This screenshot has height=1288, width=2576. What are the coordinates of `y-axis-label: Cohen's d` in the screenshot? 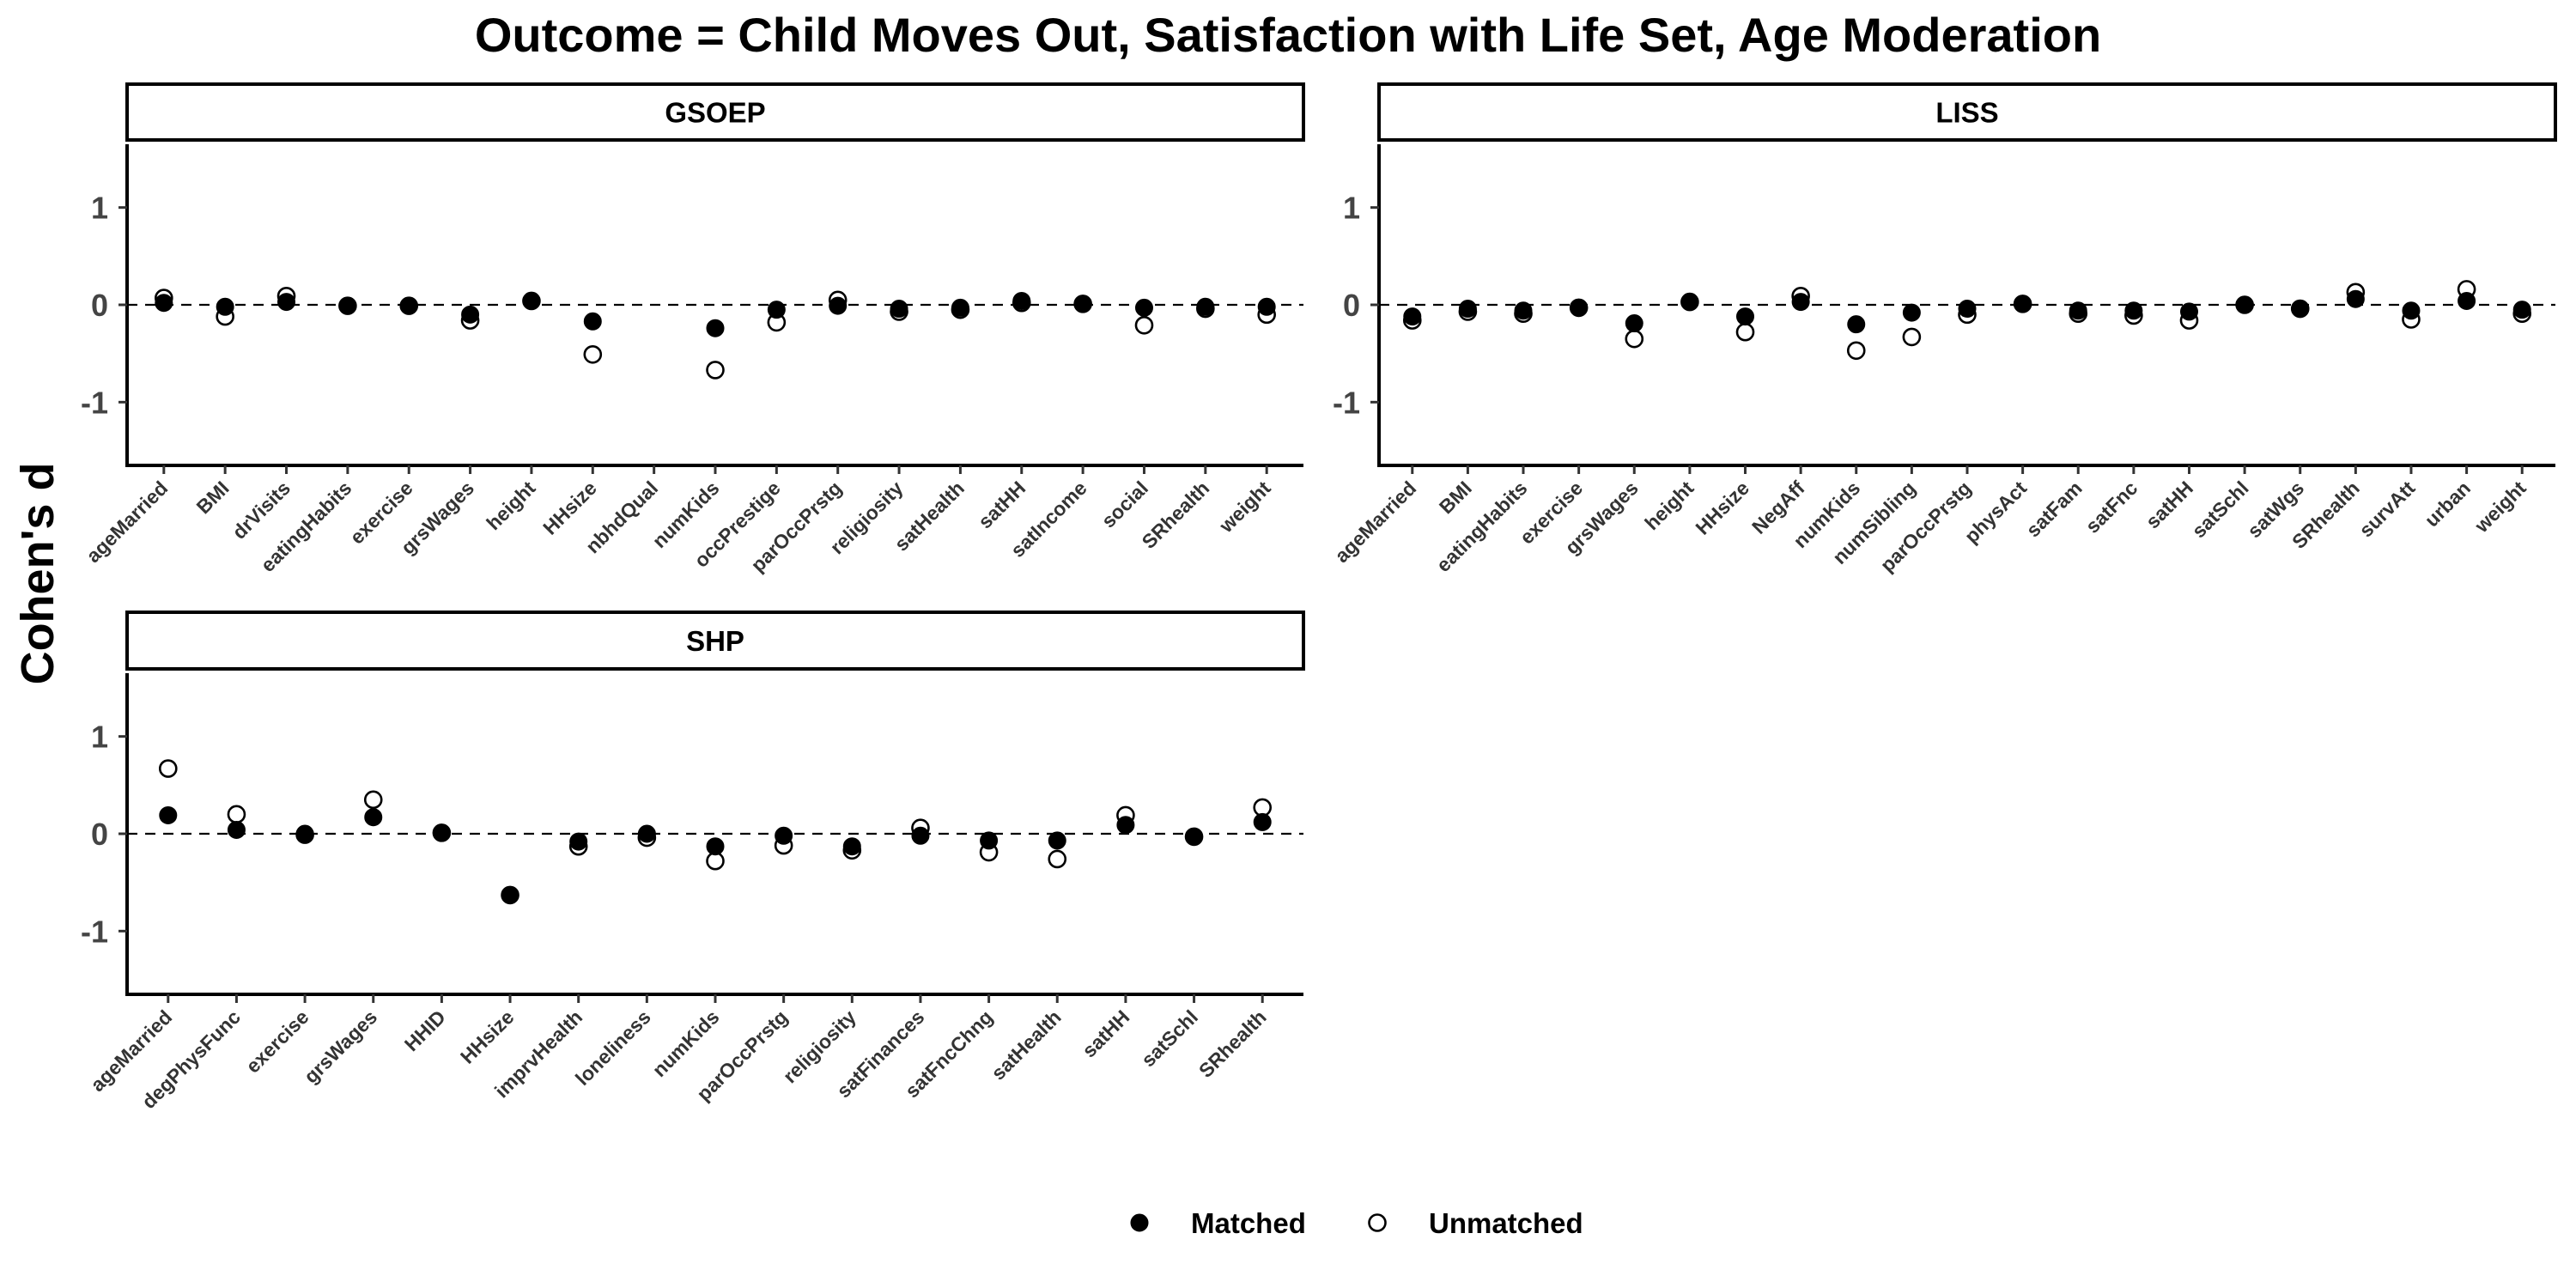 It's located at (38, 574).